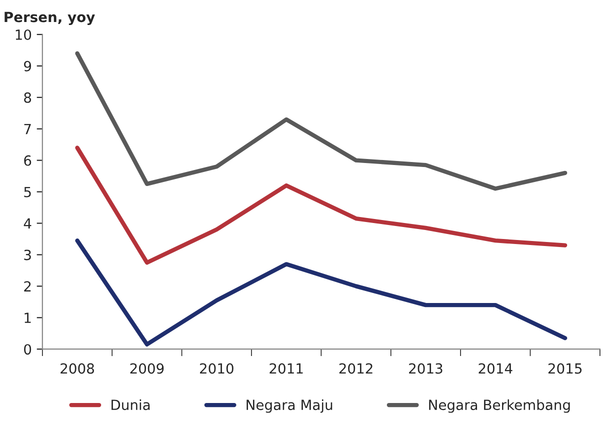 This screenshot has height=431, width=606. Describe the element at coordinates (28, 66) in the screenshot. I see `y-tick-label: 9` at that location.